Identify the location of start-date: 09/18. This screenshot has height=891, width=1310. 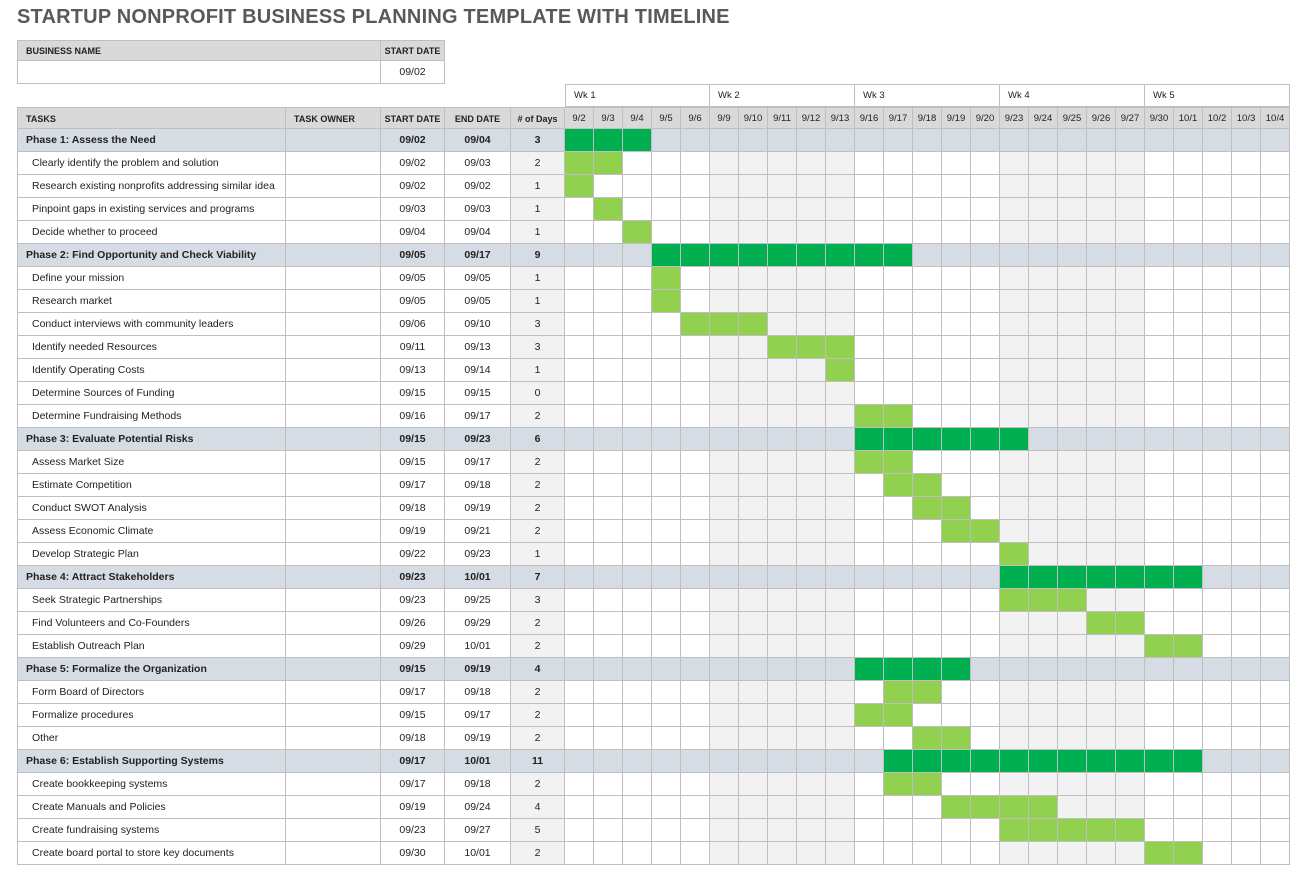
(413, 738).